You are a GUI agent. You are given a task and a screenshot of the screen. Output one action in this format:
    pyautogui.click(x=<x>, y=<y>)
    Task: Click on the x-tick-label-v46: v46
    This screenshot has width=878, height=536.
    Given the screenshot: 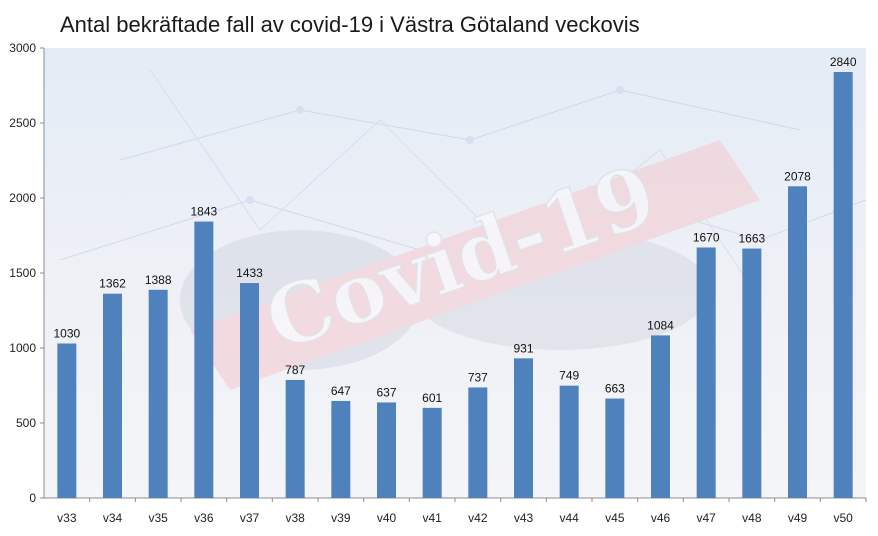 What is the action you would take?
    pyautogui.click(x=661, y=518)
    